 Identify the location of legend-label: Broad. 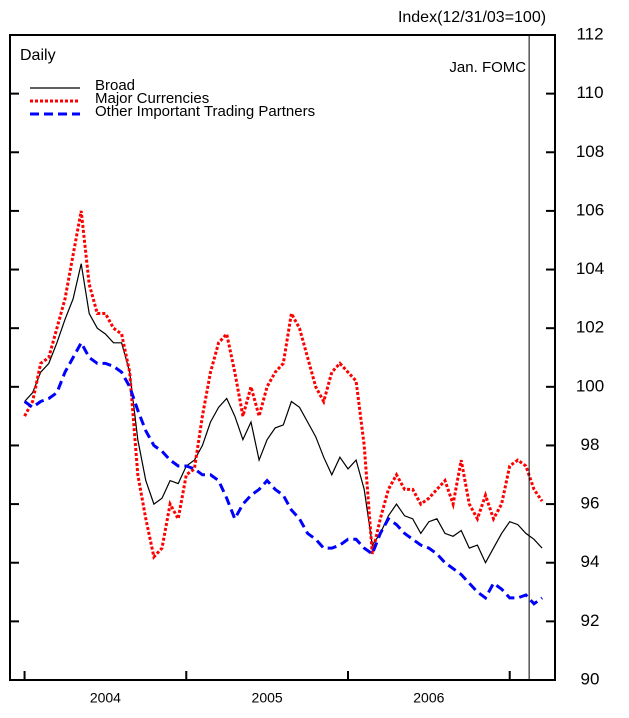
(115, 85).